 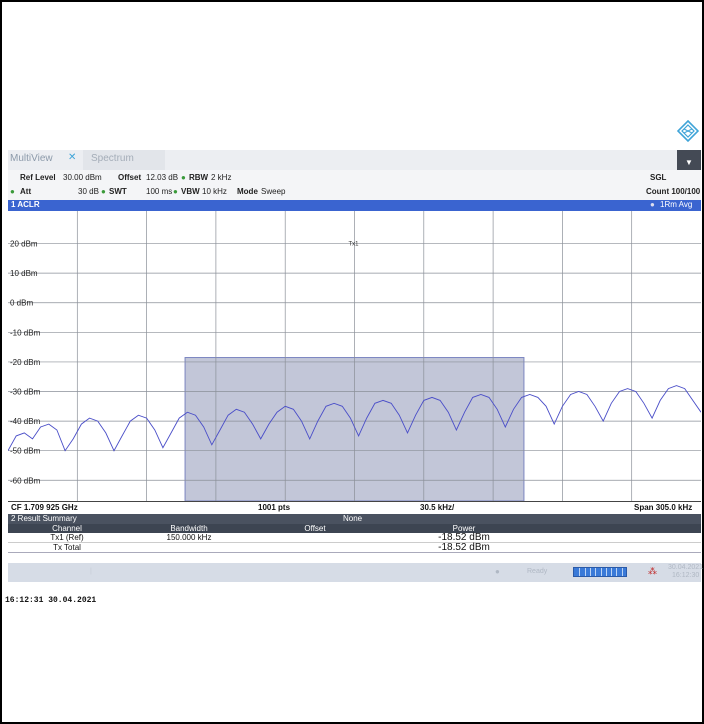 I want to click on rbw-value: 2 kHz, so click(x=221, y=177).